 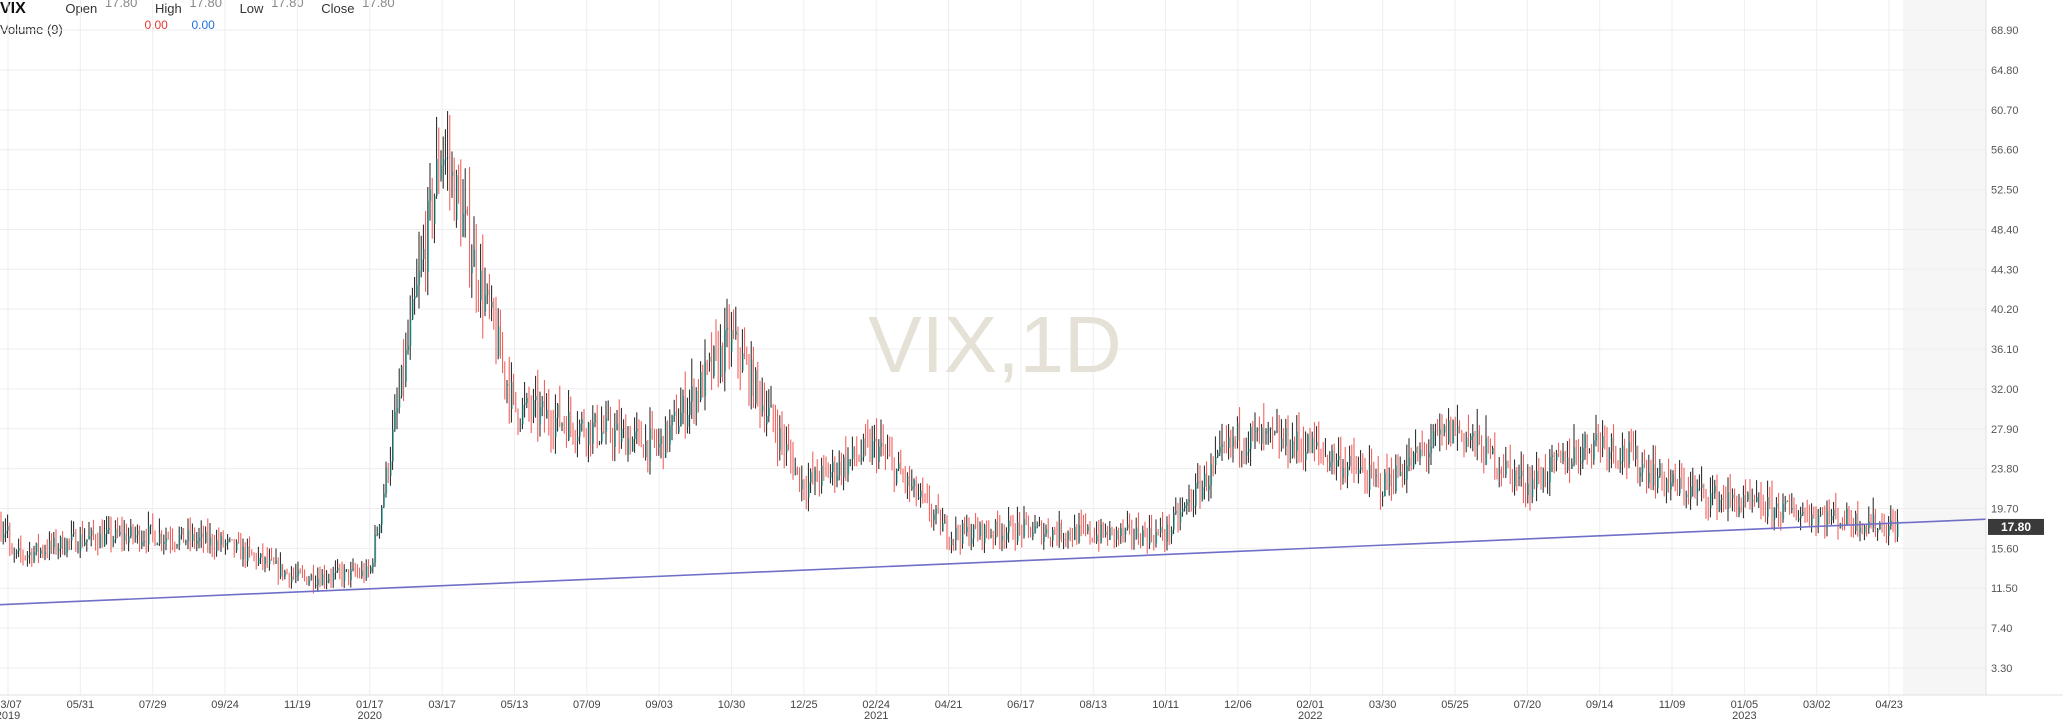 What do you see at coordinates (442, 705) in the screenshot?
I see `x-tick-label: 03/17` at bounding box center [442, 705].